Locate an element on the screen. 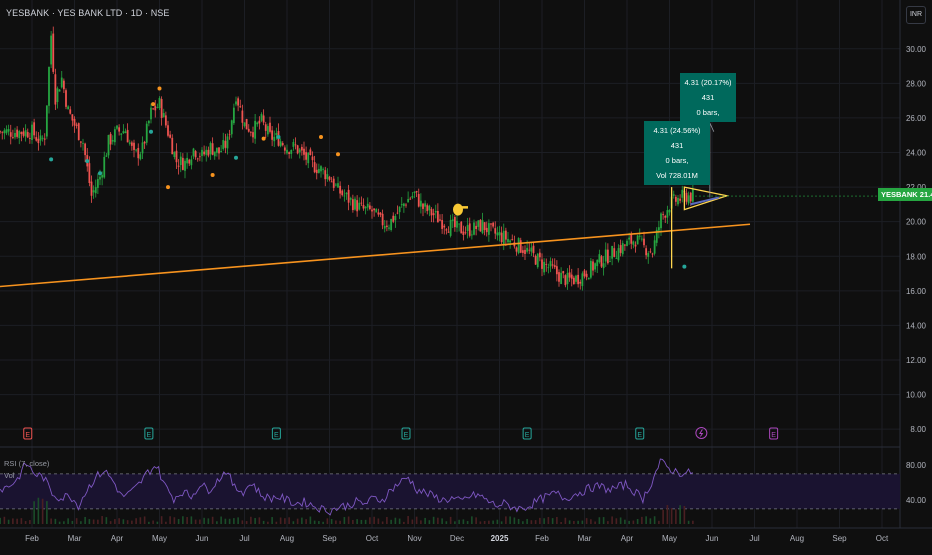 The width and height of the screenshot is (932, 555). chart-title: YESBANK · YES BANK LTD · 1D · NSE is located at coordinates (88, 13).